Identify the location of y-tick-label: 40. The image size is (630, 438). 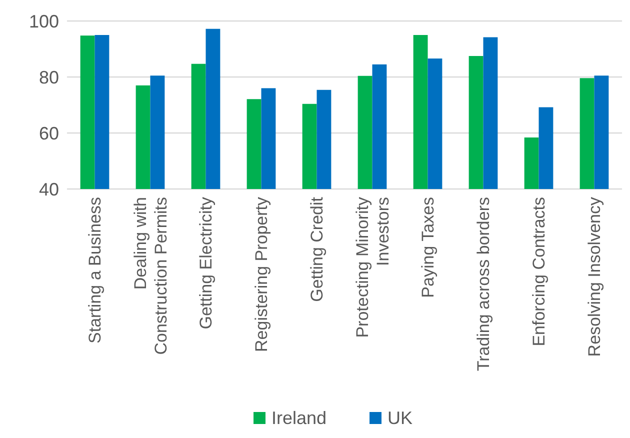
(48, 189).